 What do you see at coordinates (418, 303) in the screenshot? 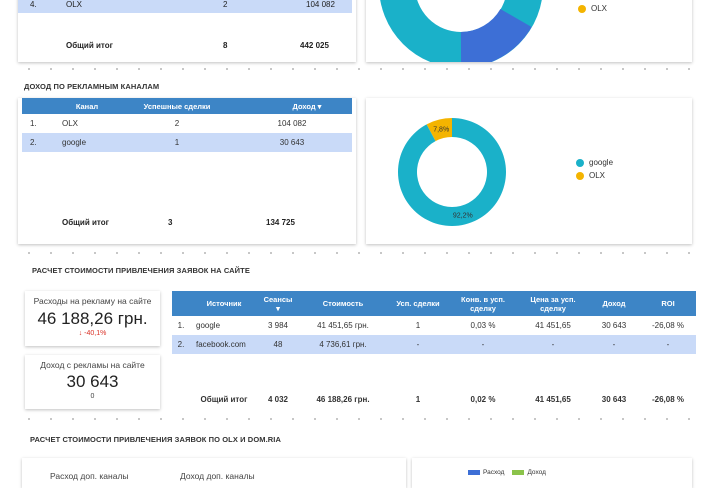
I see `col-deals: Усп. сделки` at bounding box center [418, 303].